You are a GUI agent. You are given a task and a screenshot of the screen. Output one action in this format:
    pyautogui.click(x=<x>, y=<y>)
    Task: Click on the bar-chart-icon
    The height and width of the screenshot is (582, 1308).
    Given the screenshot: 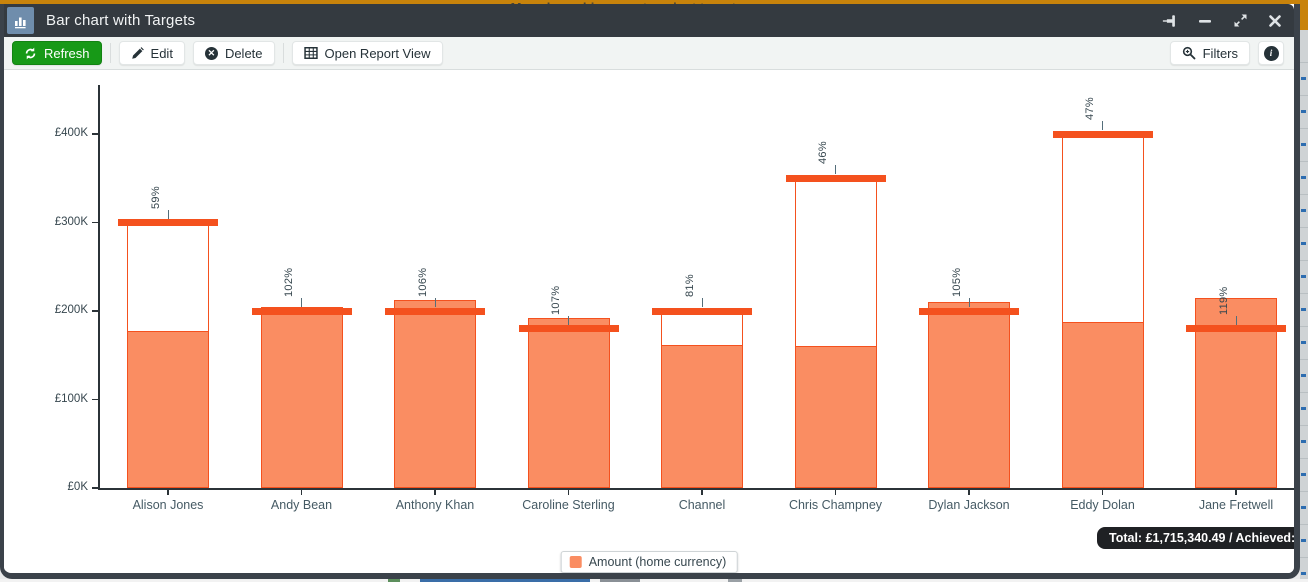 What is the action you would take?
    pyautogui.click(x=20, y=20)
    